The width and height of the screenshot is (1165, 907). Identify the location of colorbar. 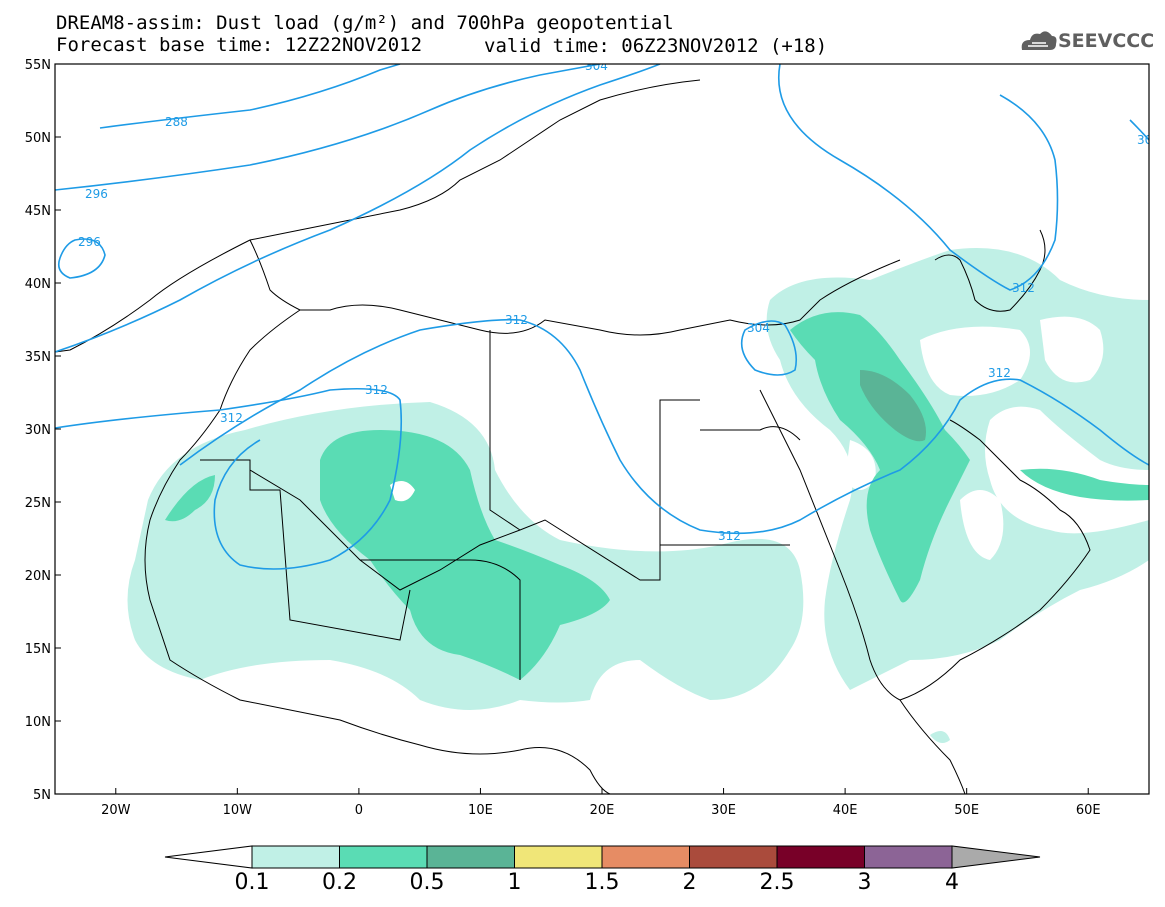
(602, 857).